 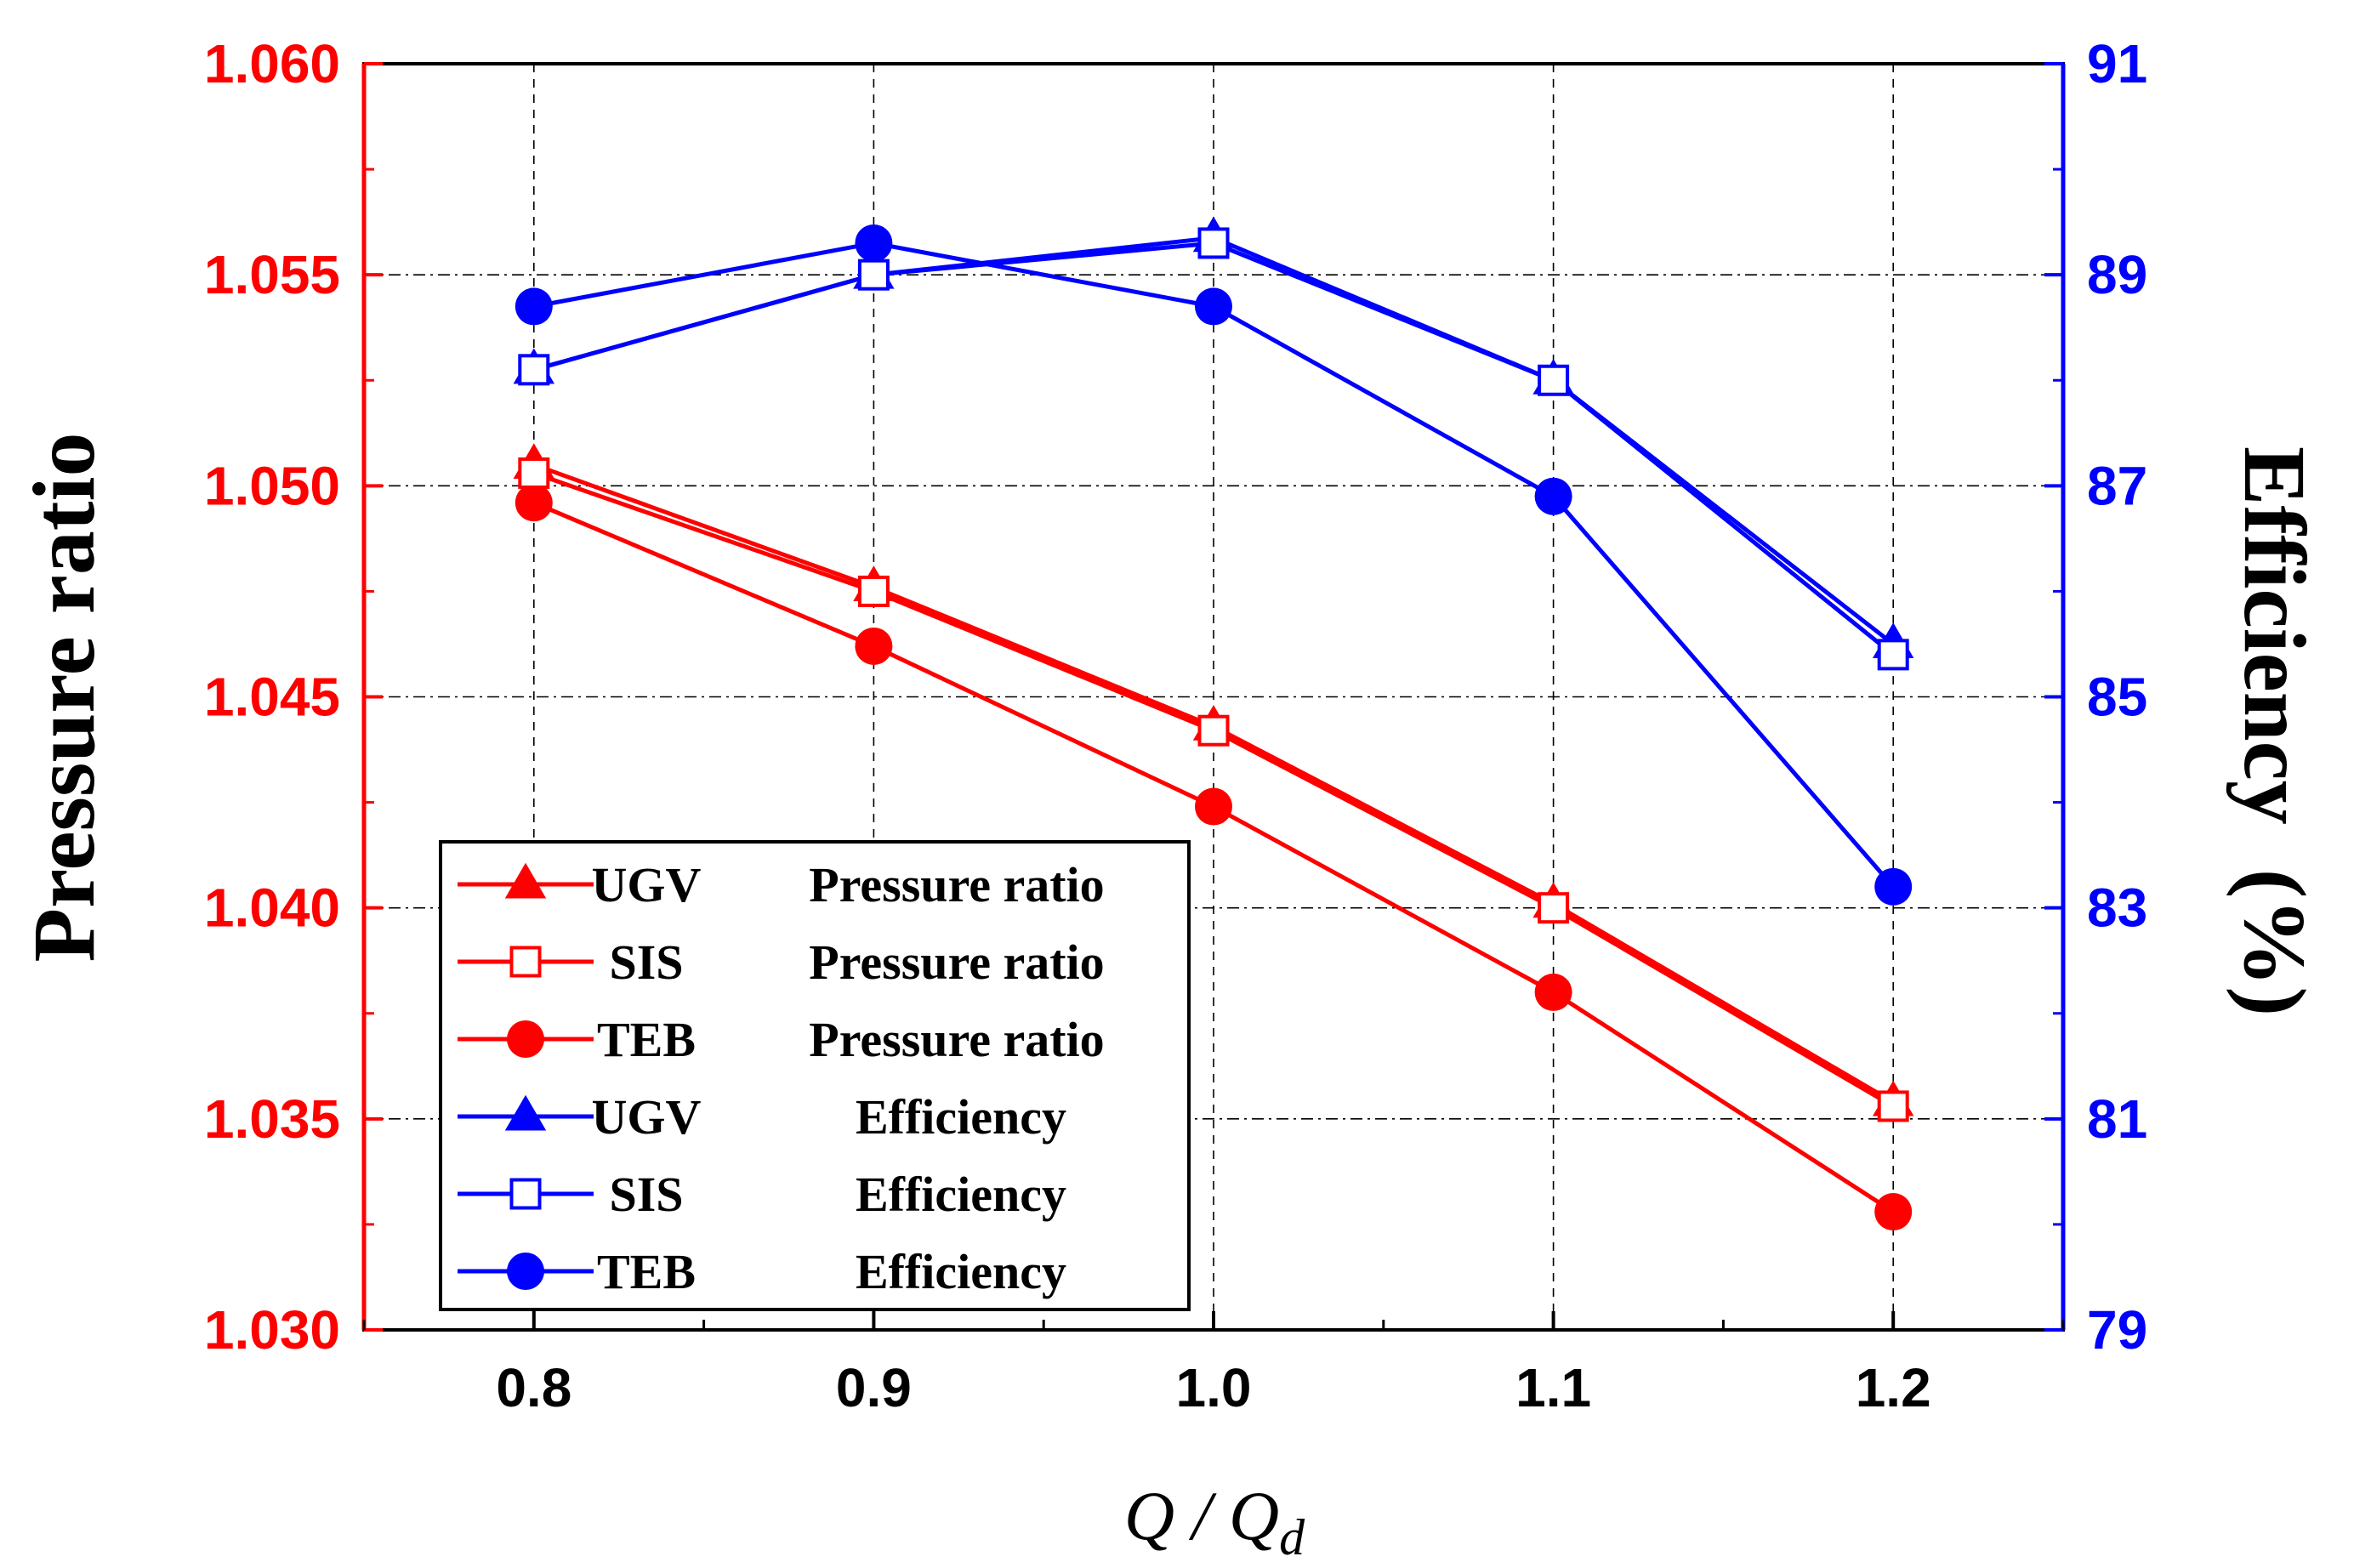 I want to click on right-tick-label: 85, so click(x=2117, y=697).